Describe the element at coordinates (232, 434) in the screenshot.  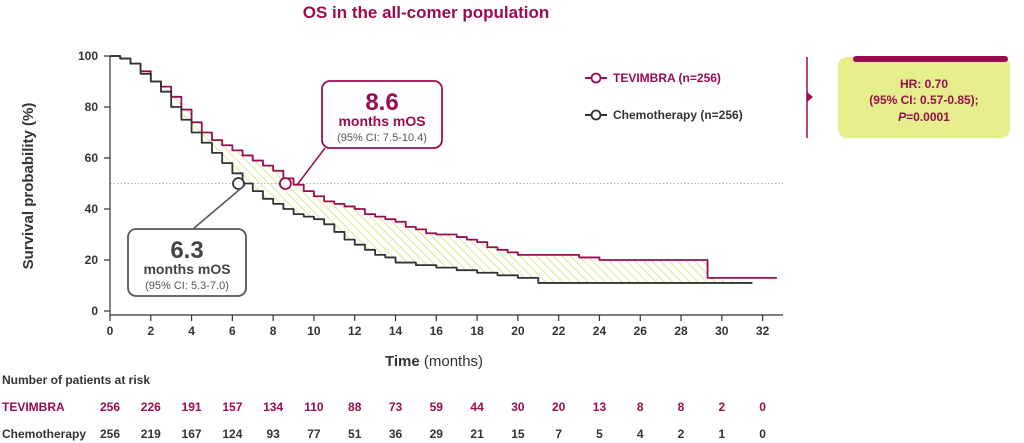
I see `risk-value-chemo: 124` at that location.